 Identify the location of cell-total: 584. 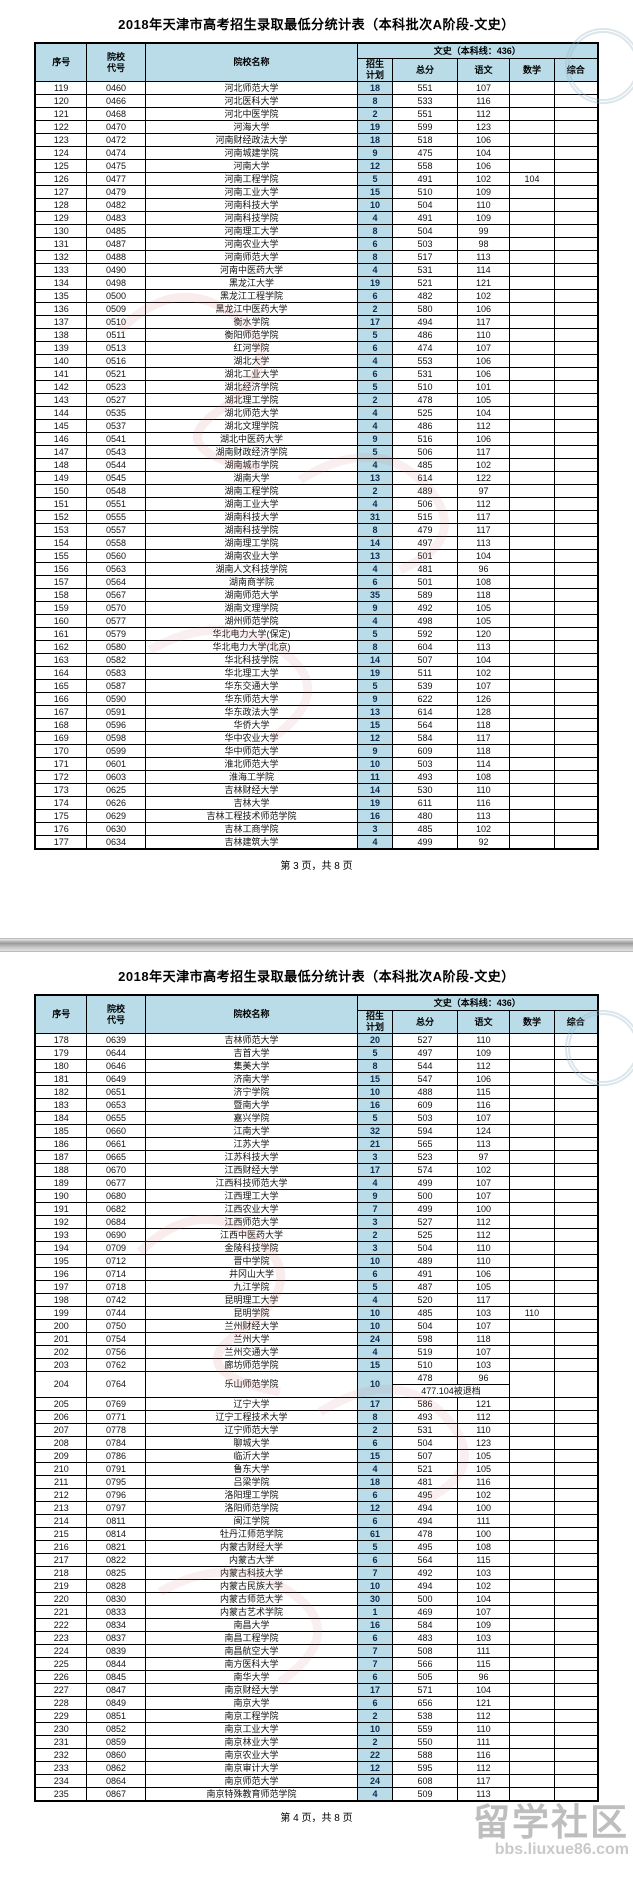
(424, 1625).